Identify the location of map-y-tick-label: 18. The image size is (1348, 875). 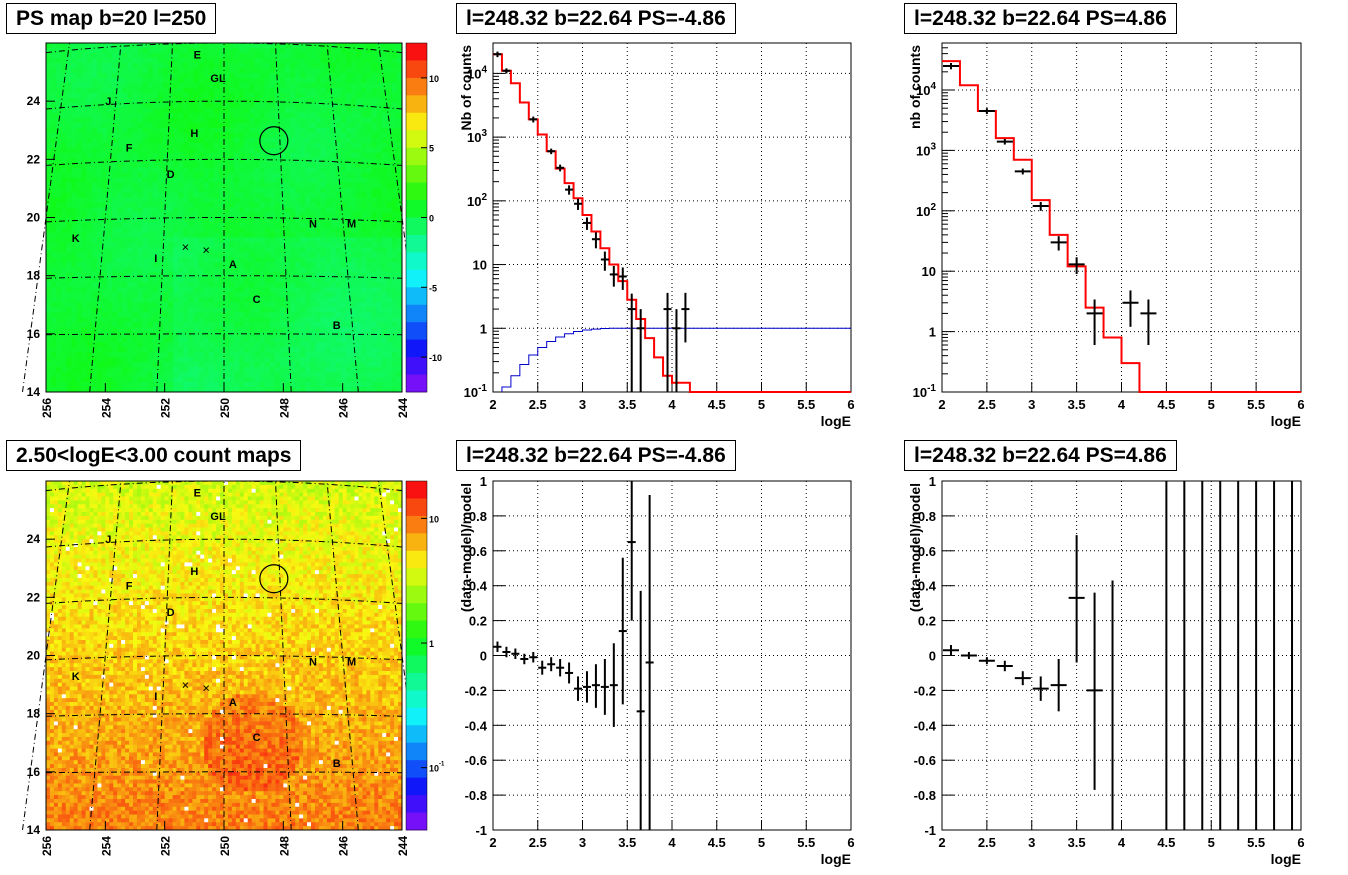
(34, 276).